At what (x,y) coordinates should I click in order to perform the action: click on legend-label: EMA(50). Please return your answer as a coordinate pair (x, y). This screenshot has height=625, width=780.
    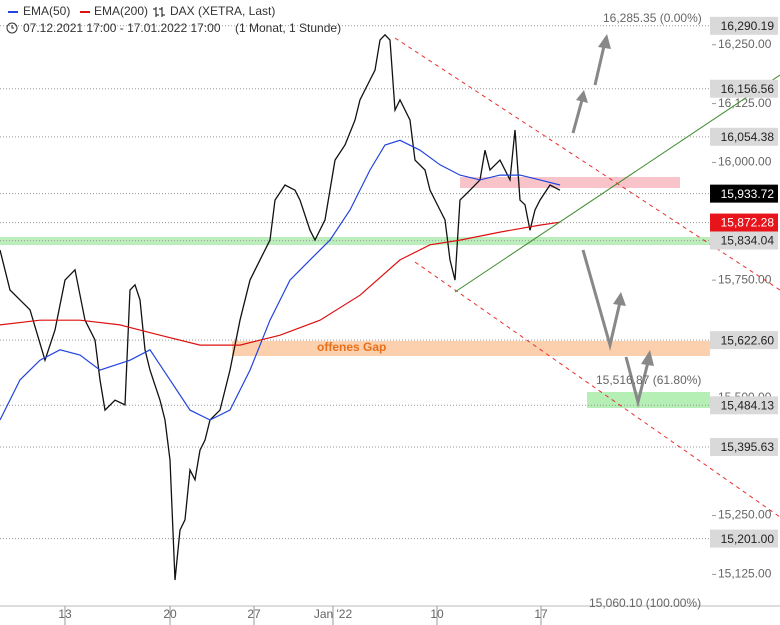
    Looking at the image, I should click on (46, 11).